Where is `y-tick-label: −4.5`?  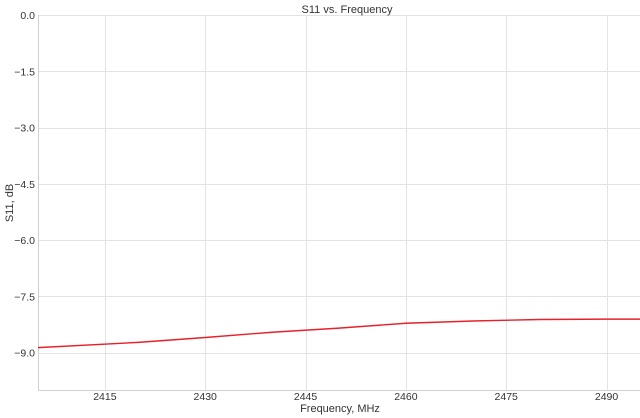
y-tick-label: −4.5 is located at coordinates (24, 185).